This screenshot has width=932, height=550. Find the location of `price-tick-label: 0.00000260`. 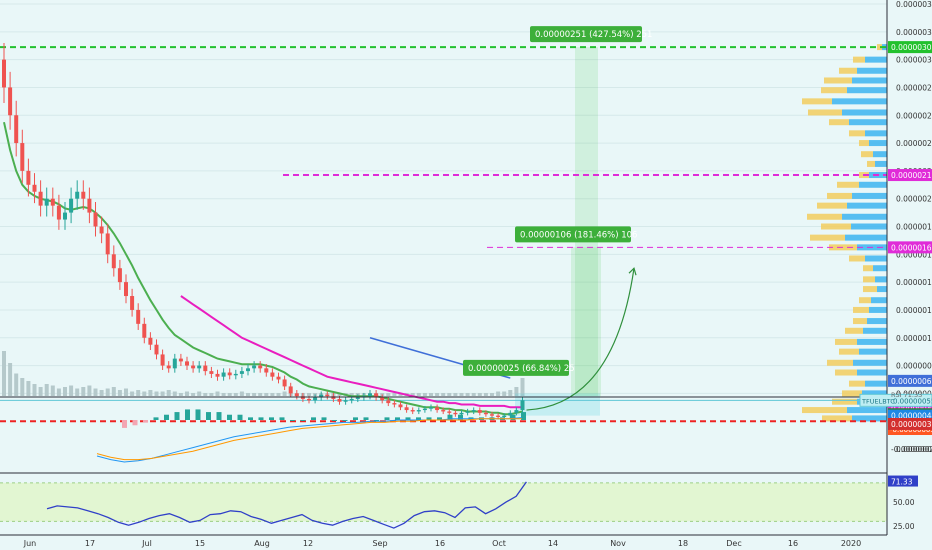

price-tick-label: 0.00000260 is located at coordinates (914, 115).